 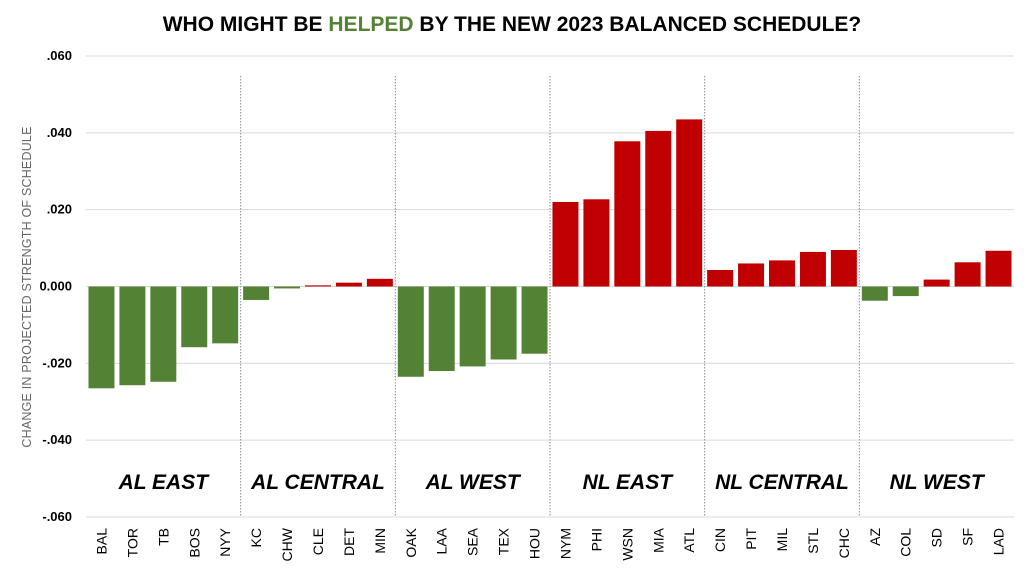 I want to click on y-tick-label: -.060, so click(x=57, y=516).